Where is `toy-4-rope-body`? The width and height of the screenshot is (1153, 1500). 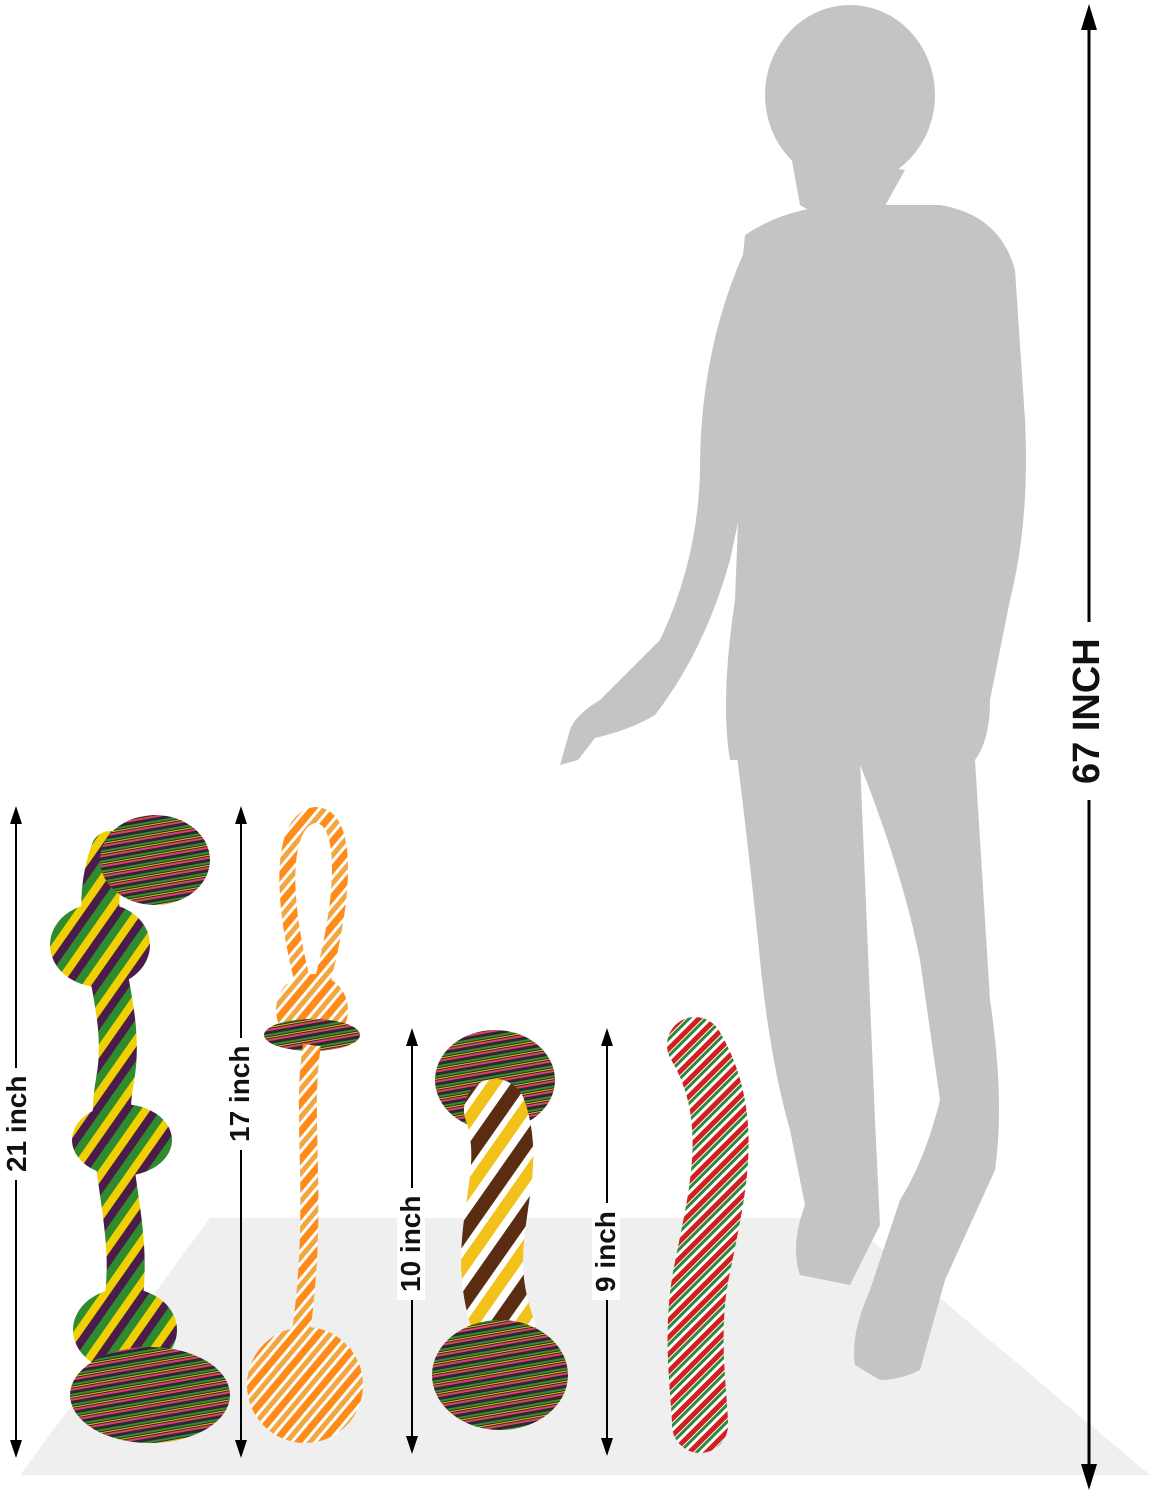 toy-4-rope-body is located at coordinates (708, 1235).